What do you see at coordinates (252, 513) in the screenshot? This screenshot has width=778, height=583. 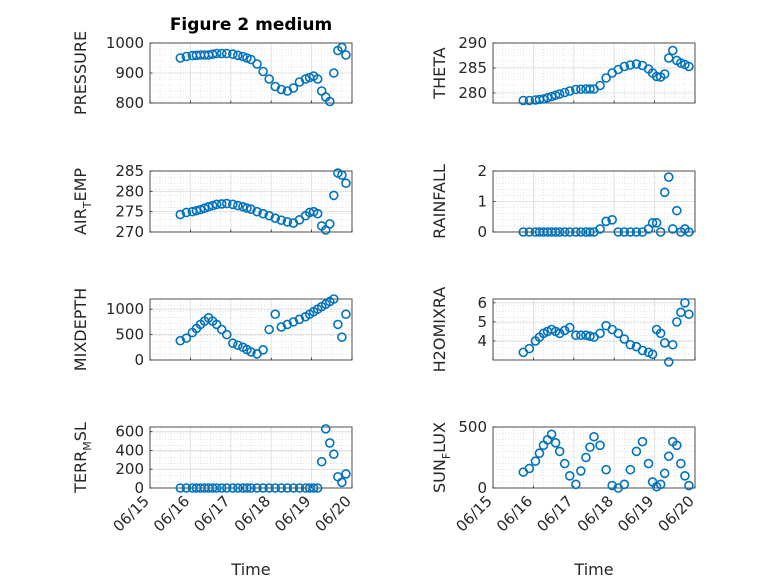 I see `x-tick-label: 06/18` at bounding box center [252, 513].